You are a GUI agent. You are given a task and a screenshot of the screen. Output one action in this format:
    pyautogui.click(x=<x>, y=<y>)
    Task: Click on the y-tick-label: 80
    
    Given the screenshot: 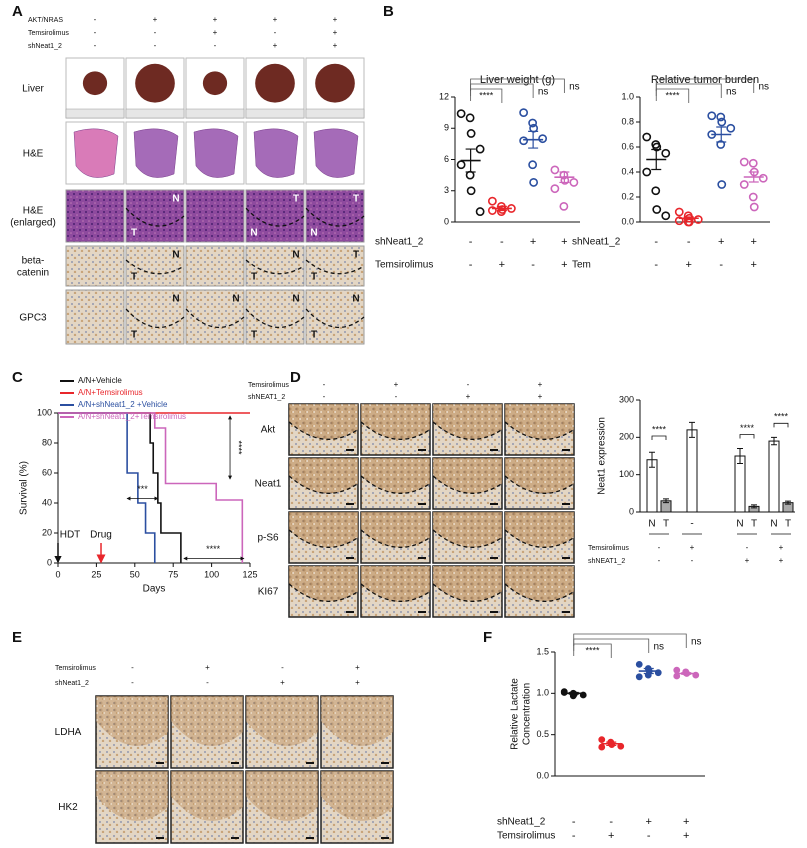 What is the action you would take?
    pyautogui.click(x=47, y=442)
    